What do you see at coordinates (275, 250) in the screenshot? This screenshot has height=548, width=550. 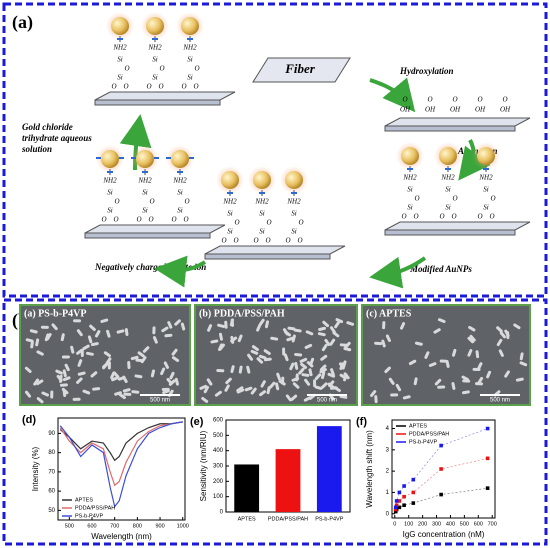 I see `substrate` at bounding box center [275, 250].